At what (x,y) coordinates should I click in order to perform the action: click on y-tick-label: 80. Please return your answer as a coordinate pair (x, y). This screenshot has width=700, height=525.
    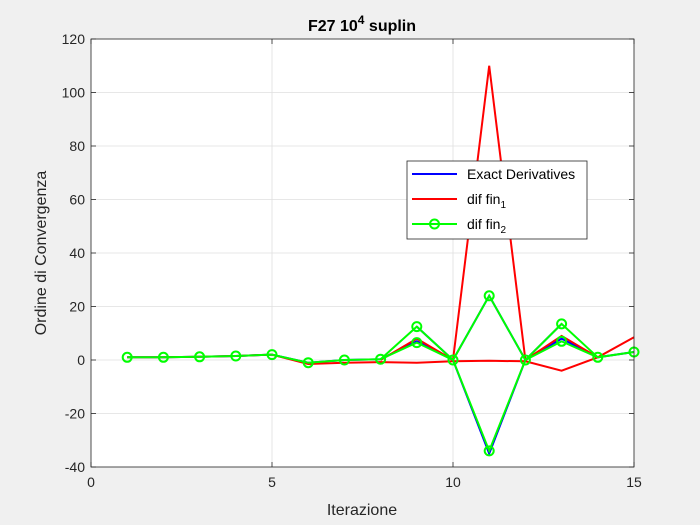
    Looking at the image, I should click on (77, 146).